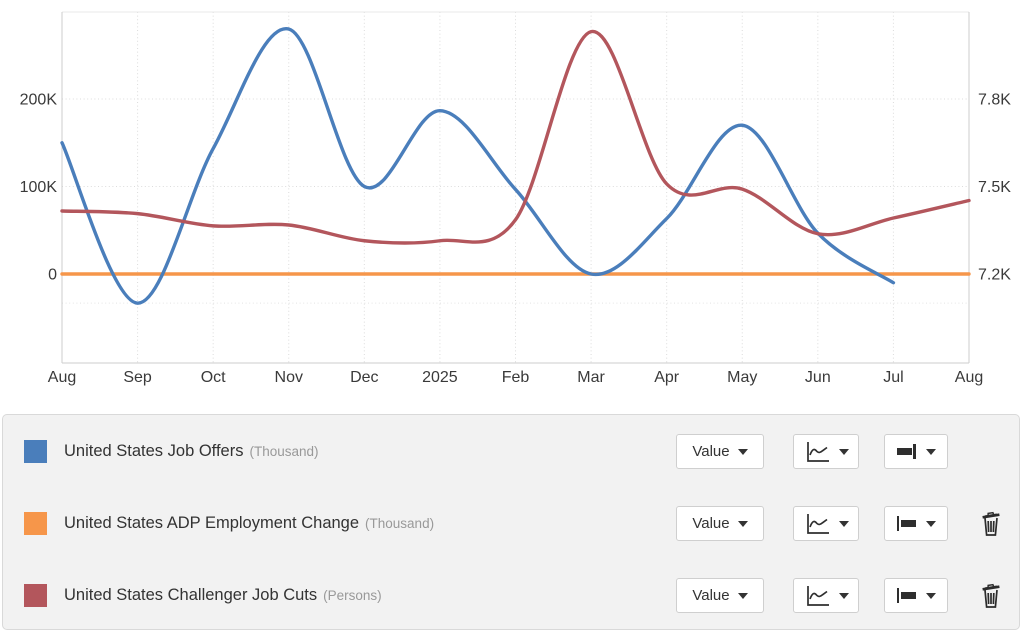 The image size is (1024, 633). I want to click on x-axis-label: Mar, so click(591, 377).